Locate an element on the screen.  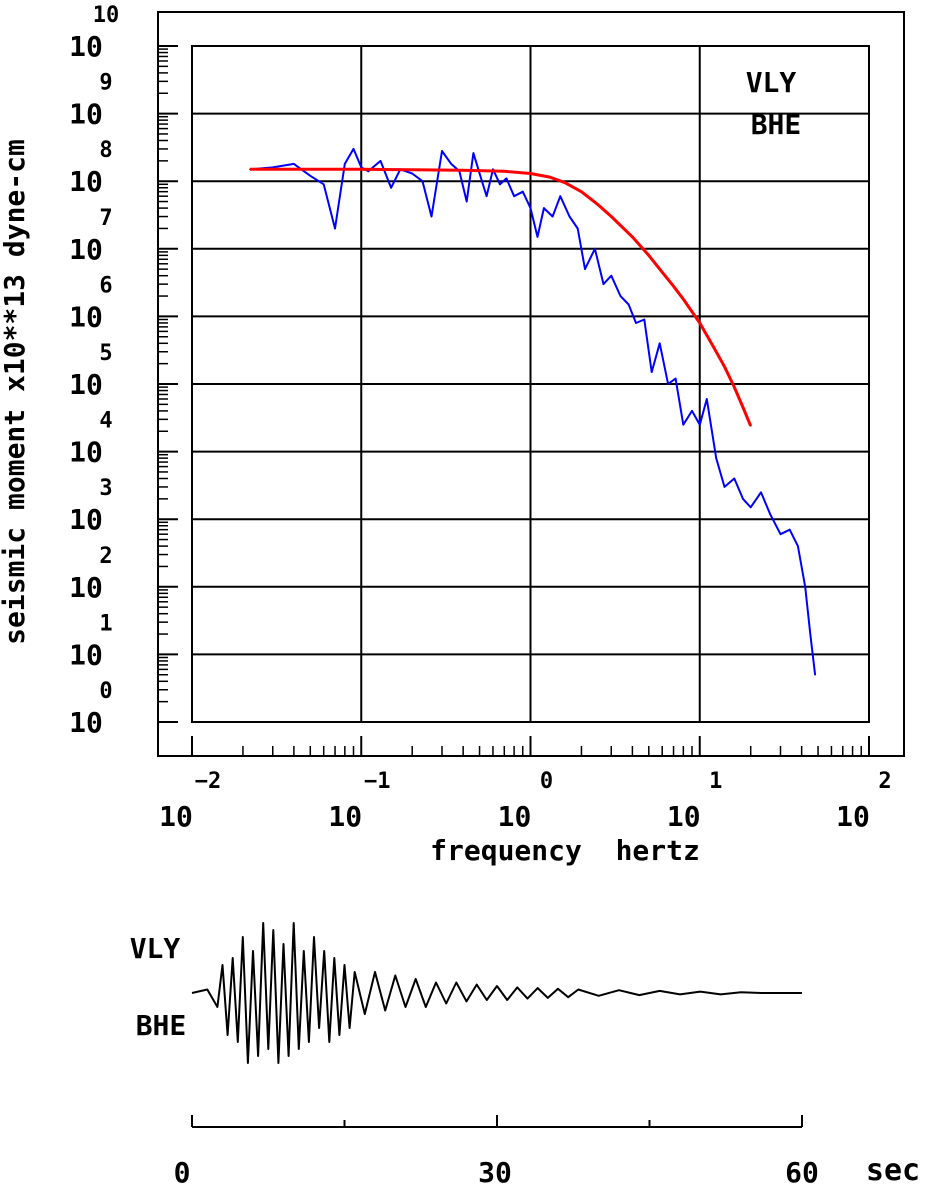
x-tick-exponent: −2 is located at coordinates (208, 781).